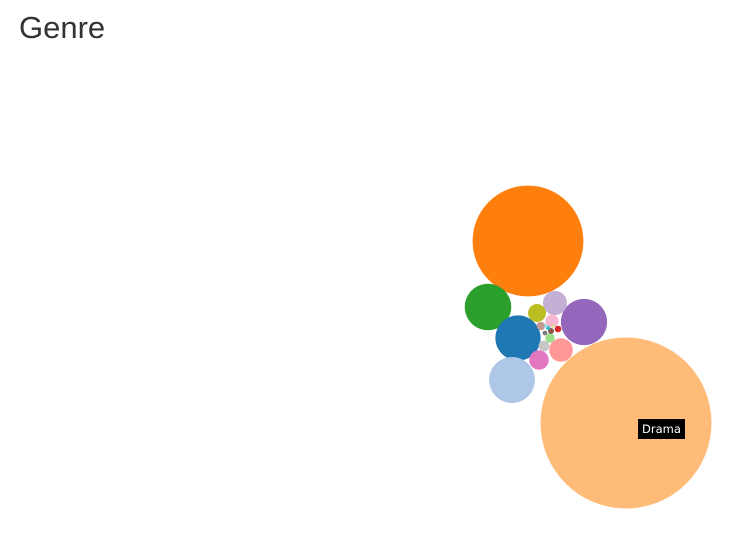  What do you see at coordinates (62, 27) in the screenshot?
I see `chart-title: Genre` at bounding box center [62, 27].